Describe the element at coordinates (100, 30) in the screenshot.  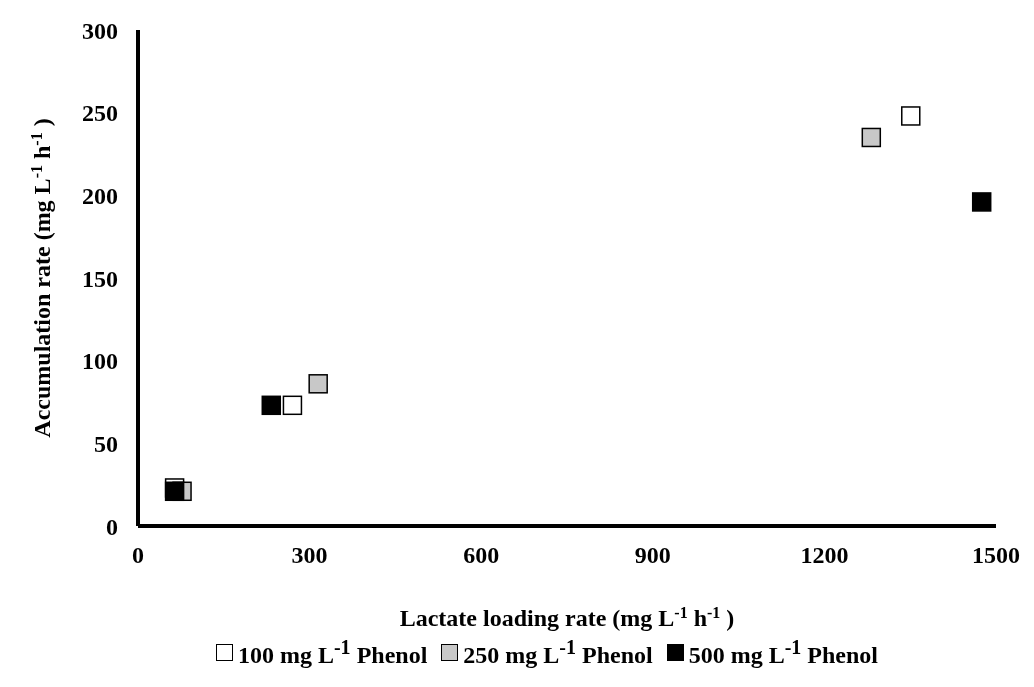
I see `y-tick-label: 300` at that location.